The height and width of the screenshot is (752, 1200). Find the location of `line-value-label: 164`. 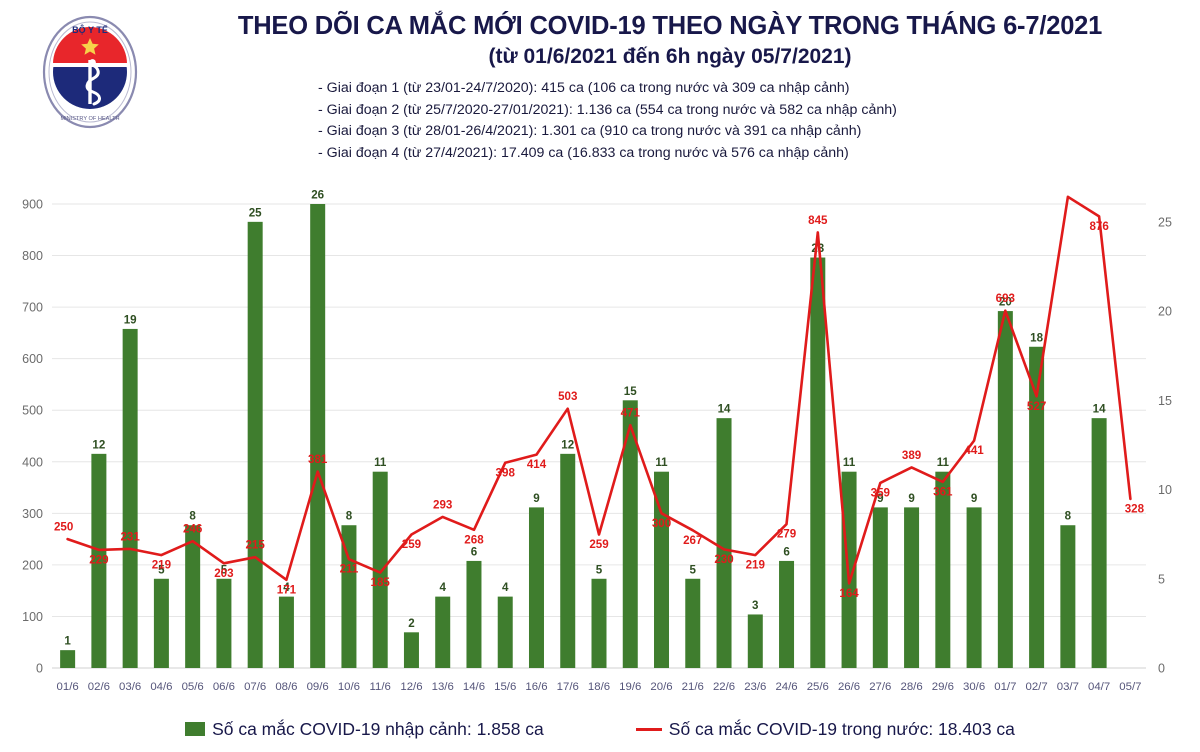

line-value-label: 164 is located at coordinates (849, 593).